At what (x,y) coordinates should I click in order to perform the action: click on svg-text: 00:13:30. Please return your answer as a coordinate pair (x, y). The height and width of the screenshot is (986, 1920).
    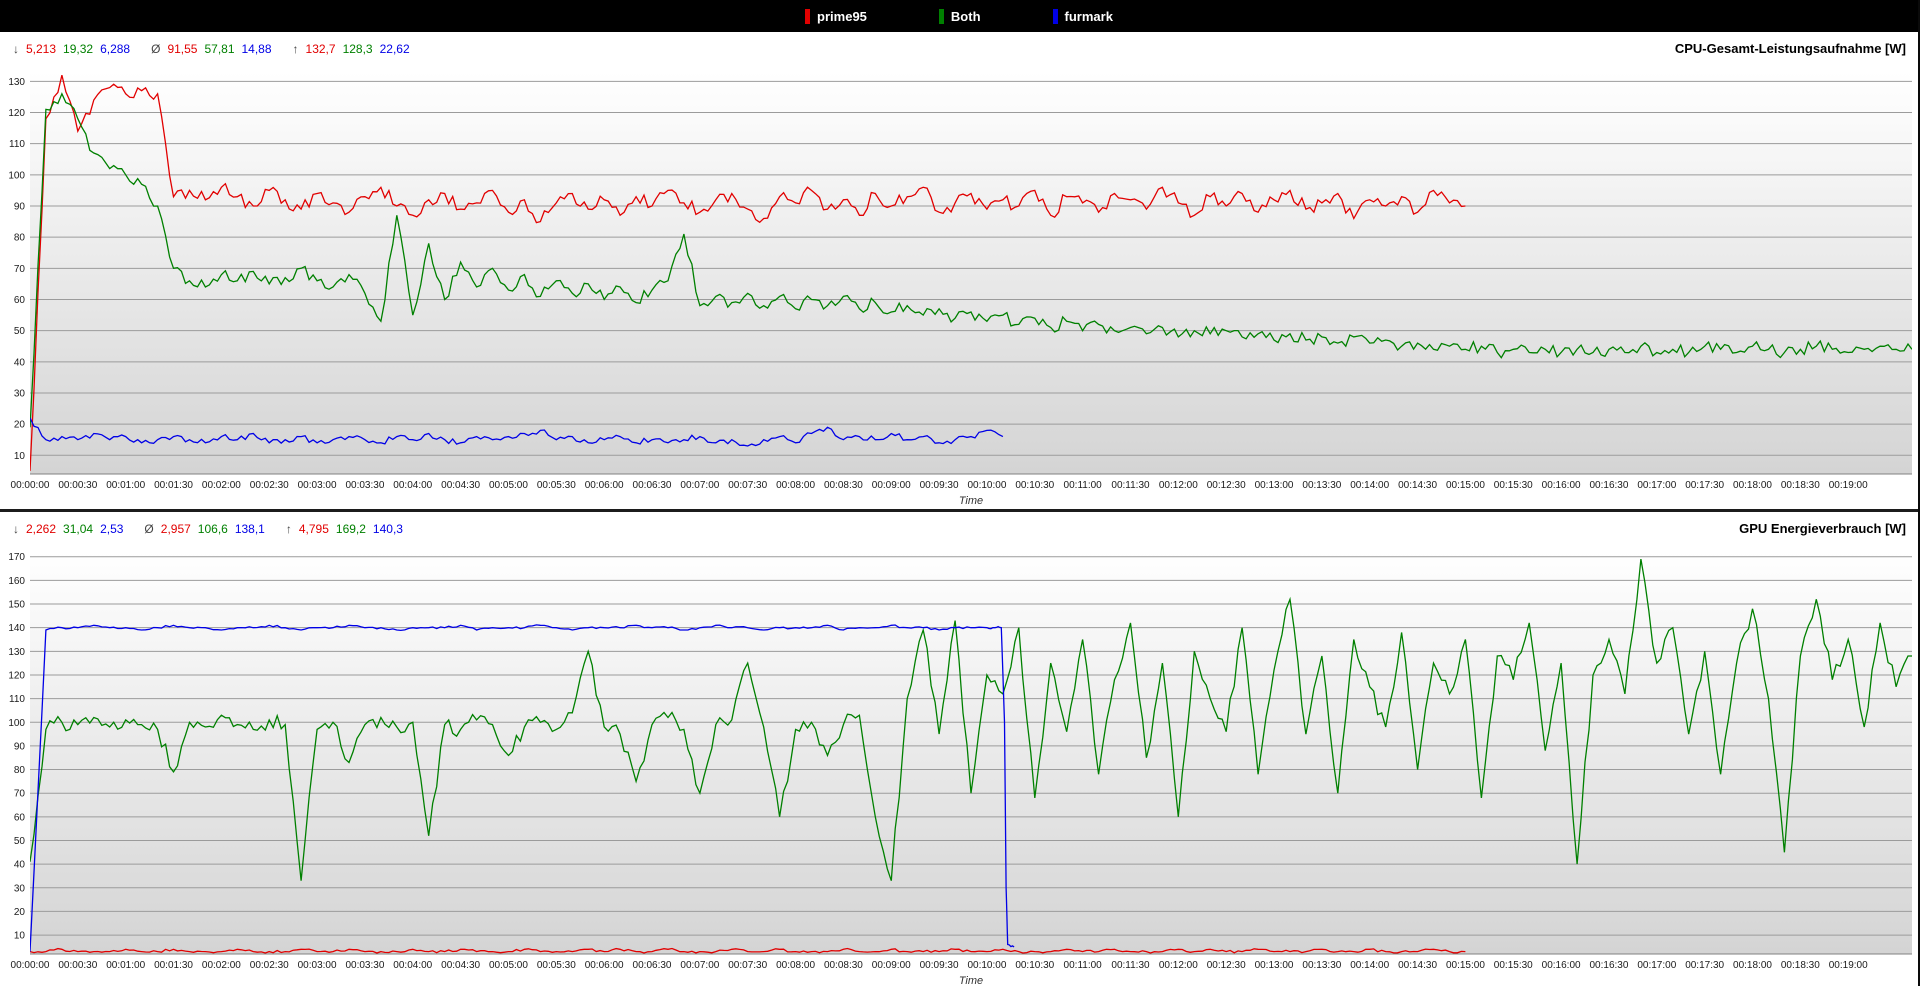
    Looking at the image, I should click on (1321, 965).